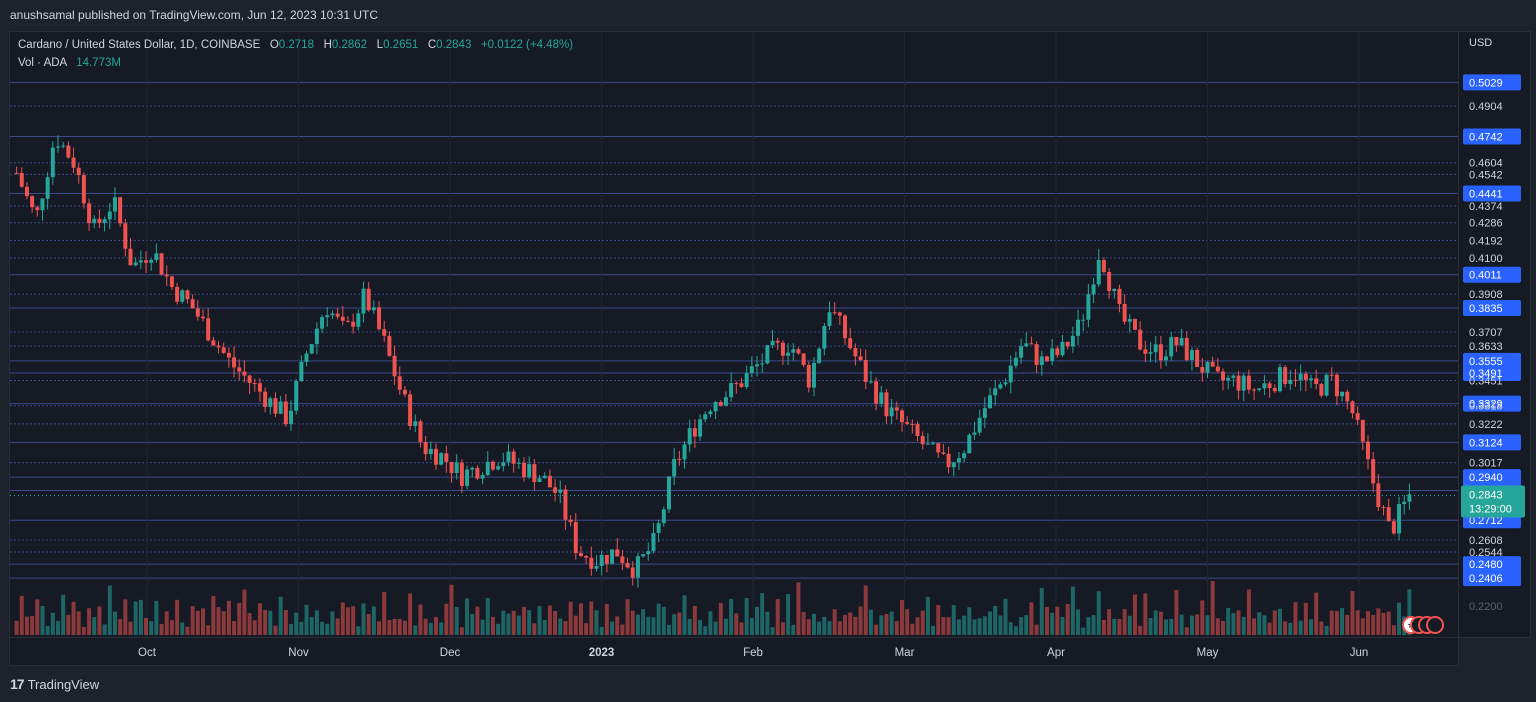 Image resolution: width=1536 pixels, height=702 pixels. I want to click on price-tick-label: 0.4542, so click(1486, 175).